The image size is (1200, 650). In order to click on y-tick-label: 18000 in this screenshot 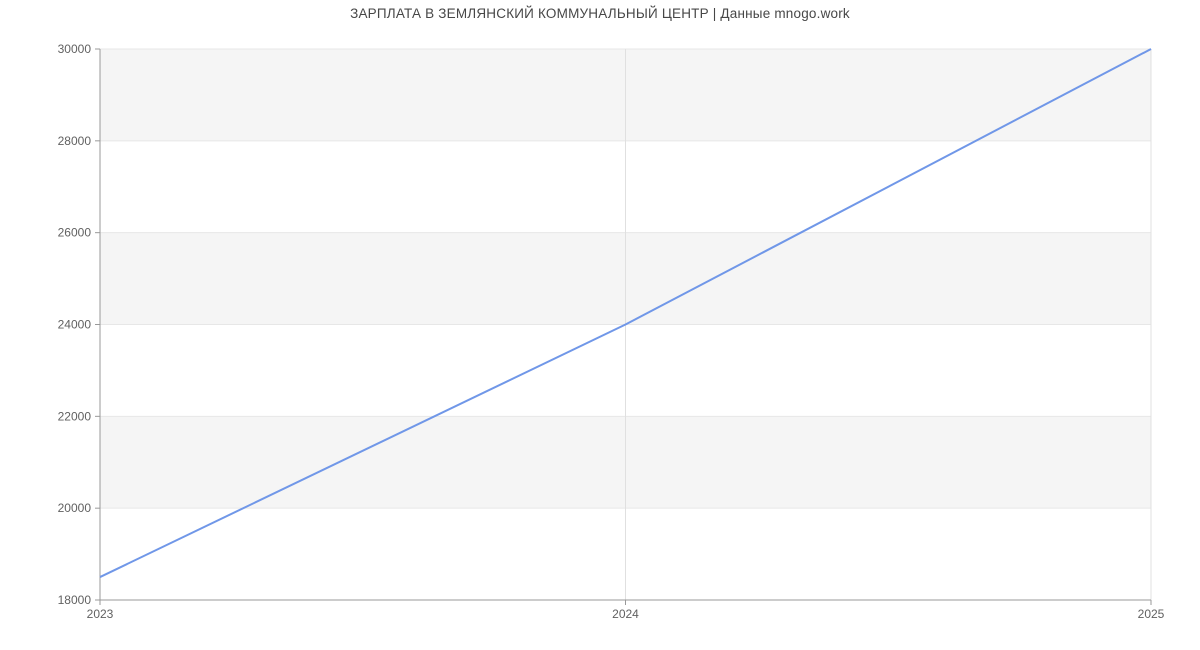, I will do `click(75, 600)`.